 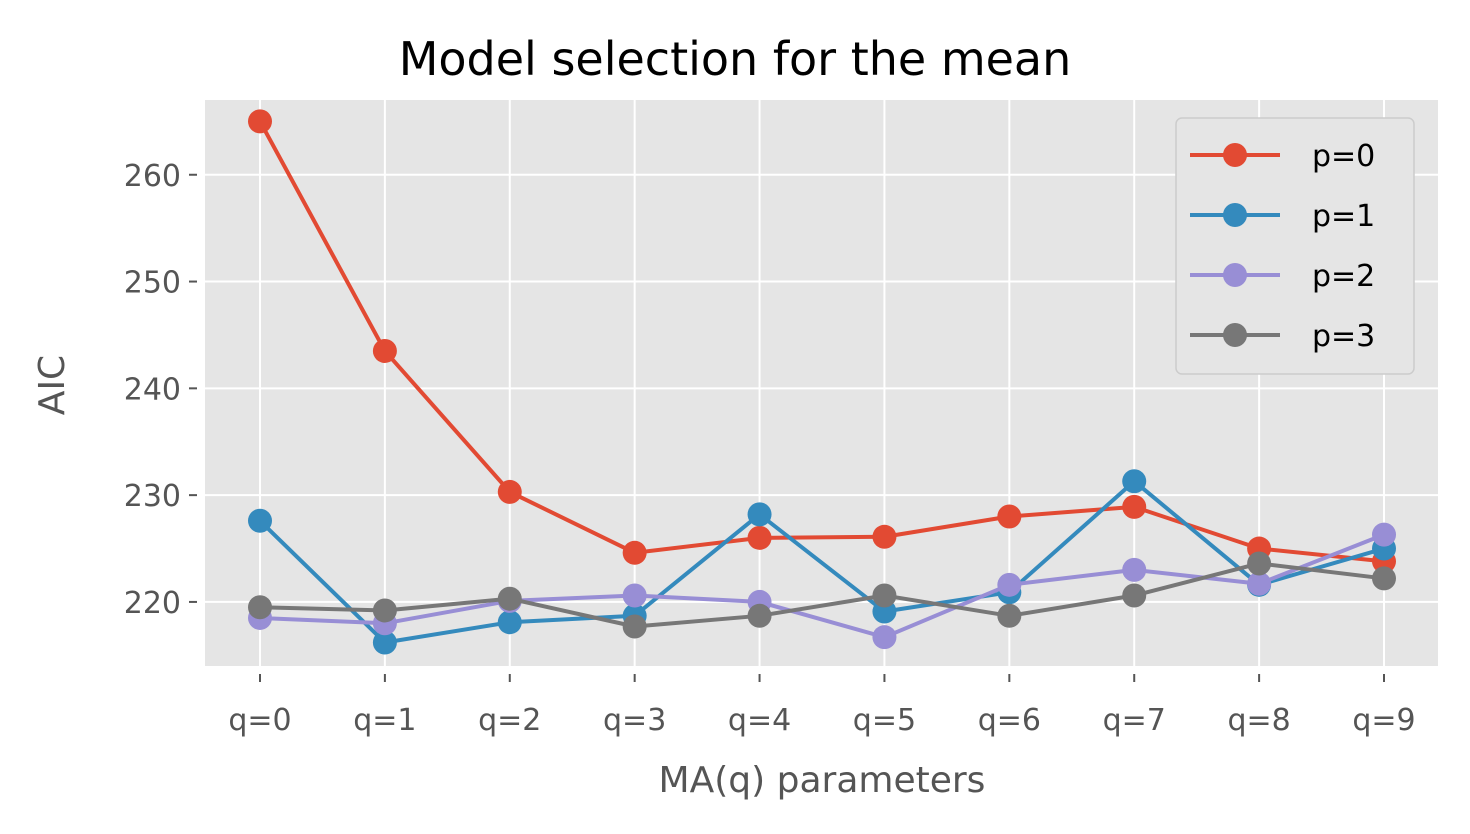 I want to click on legend-label: p=1, so click(x=1343, y=216).